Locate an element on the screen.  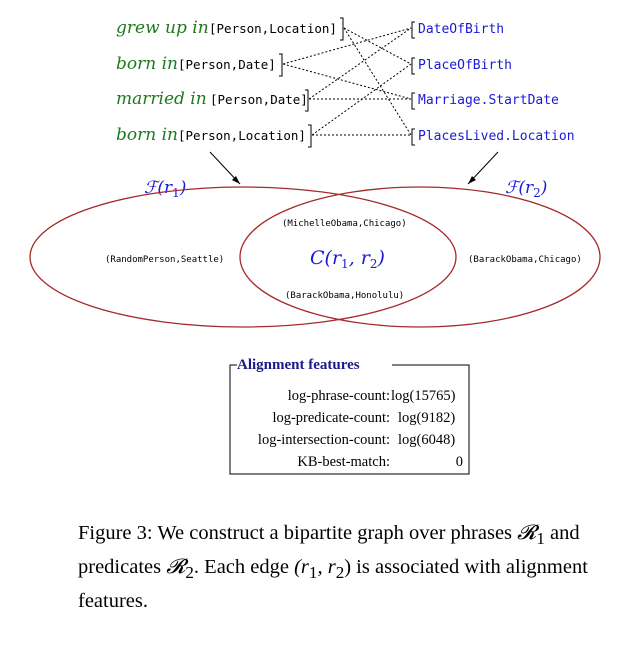
feature-1-name: log-predicate-count: is located at coordinates (331, 418).